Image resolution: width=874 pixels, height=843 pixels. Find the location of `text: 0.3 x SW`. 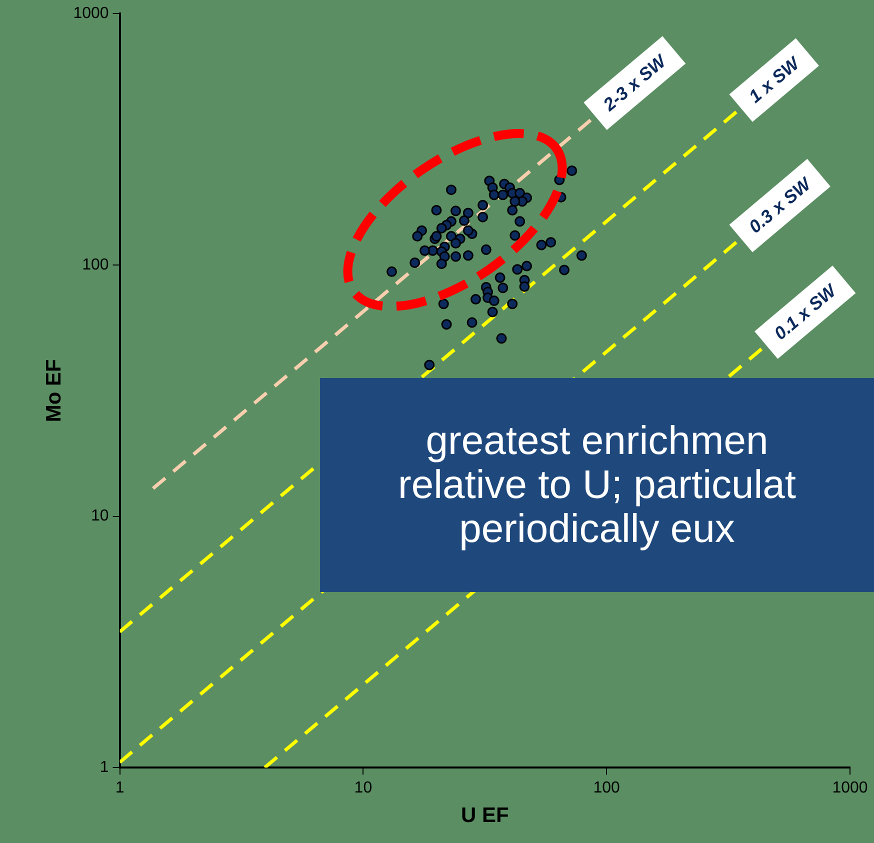

text: 0.3 x SW is located at coordinates (780, 205).